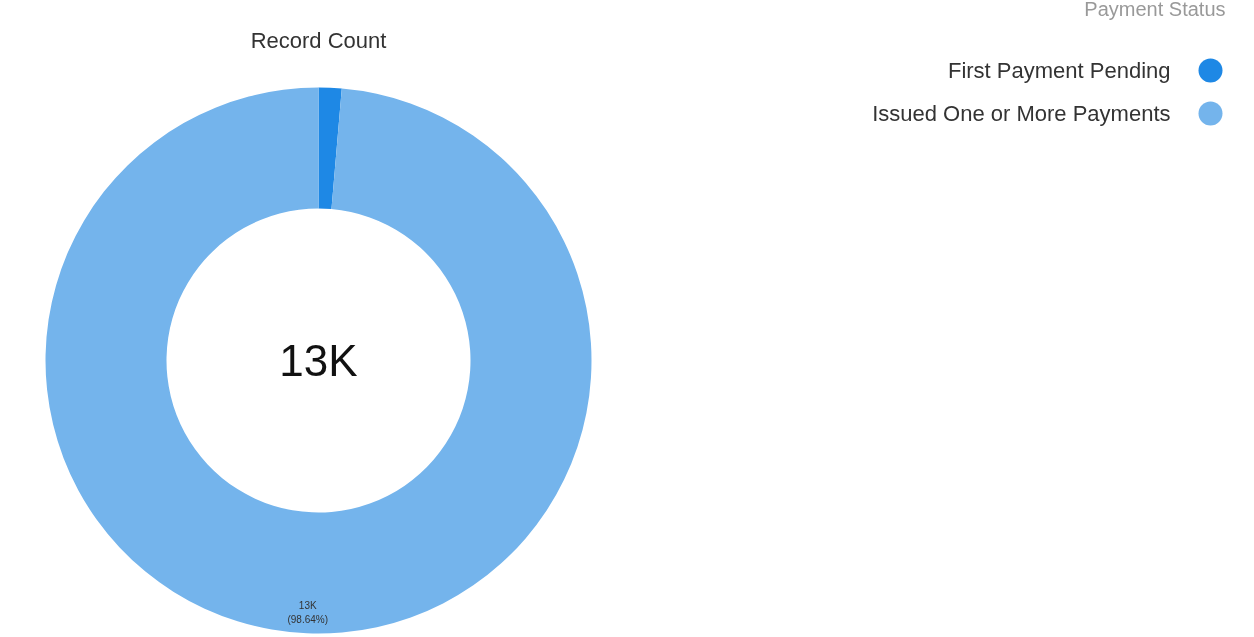  Describe the element at coordinates (1059, 70) in the screenshot. I see `legend-label: First Payment Pending` at that location.